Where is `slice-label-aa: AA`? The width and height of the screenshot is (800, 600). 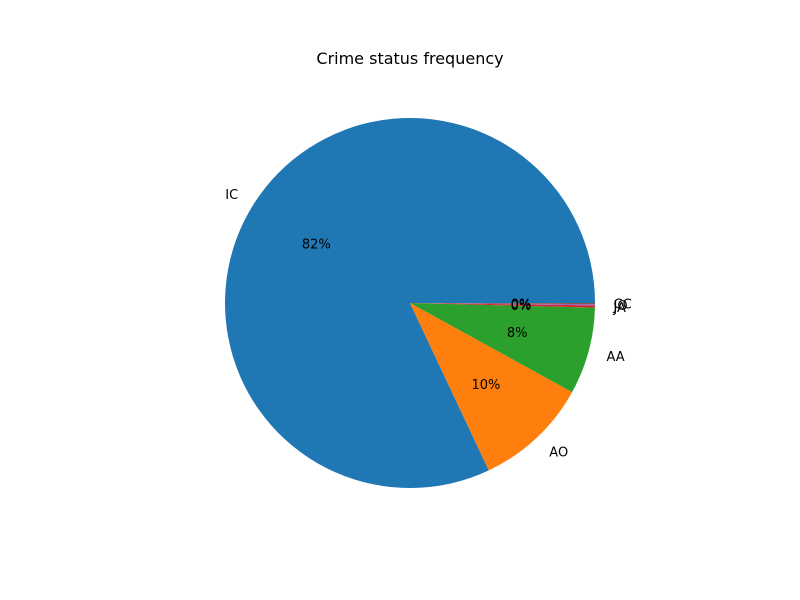
slice-label-aa: AA is located at coordinates (615, 357).